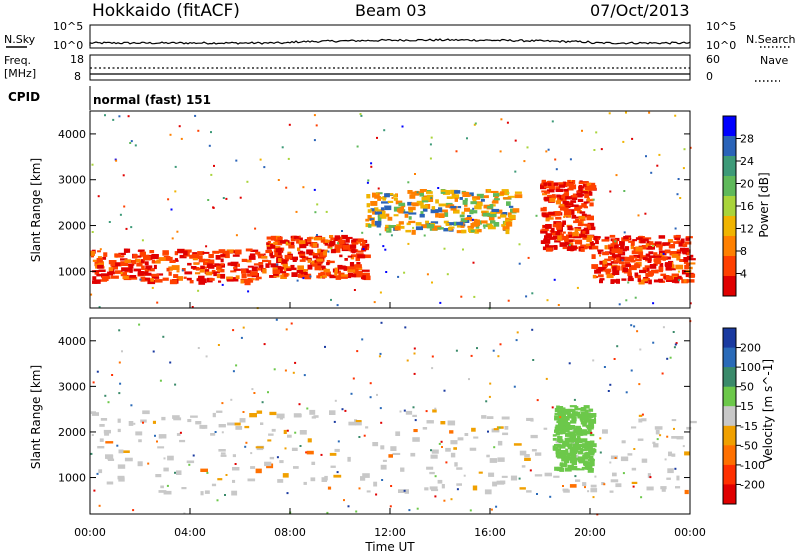 The height and width of the screenshot is (554, 800). What do you see at coordinates (747, 387) in the screenshot?
I see `velocity-colorbar-label-2: 50` at bounding box center [747, 387].